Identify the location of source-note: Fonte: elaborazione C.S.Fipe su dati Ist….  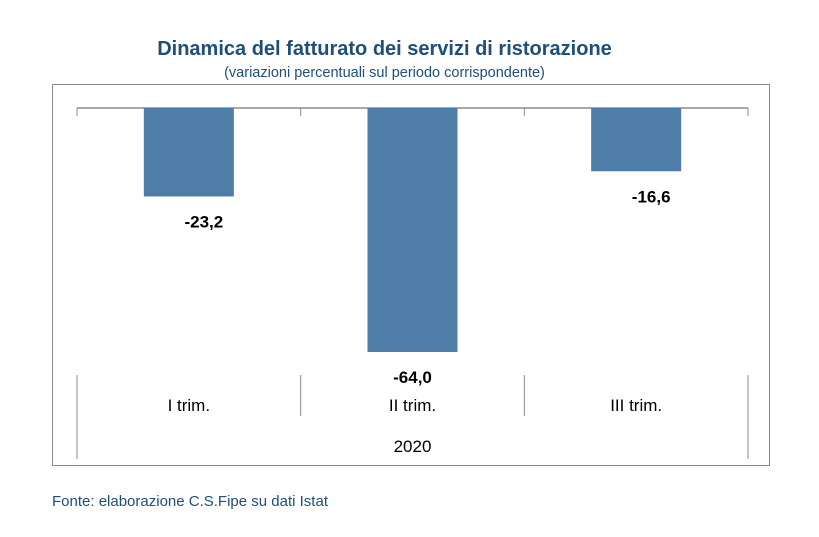
(190, 501).